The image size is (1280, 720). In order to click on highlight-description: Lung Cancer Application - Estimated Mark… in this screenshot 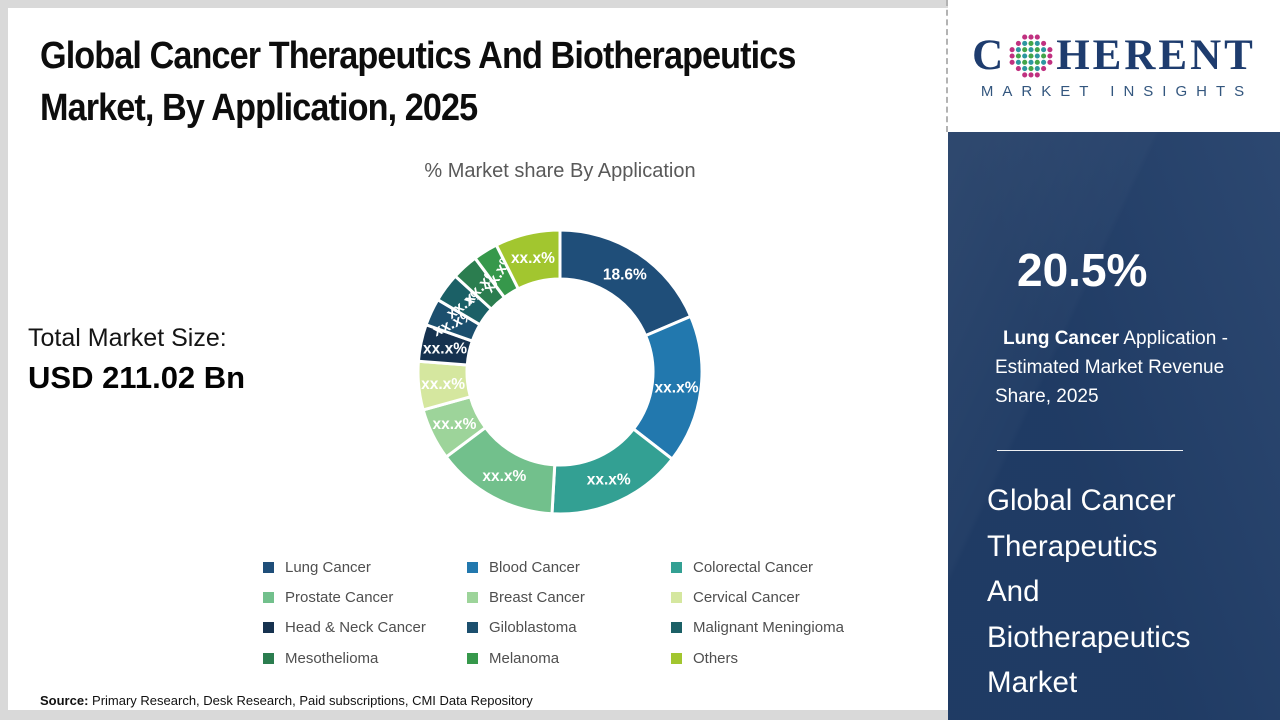, I will do `click(1114, 367)`.